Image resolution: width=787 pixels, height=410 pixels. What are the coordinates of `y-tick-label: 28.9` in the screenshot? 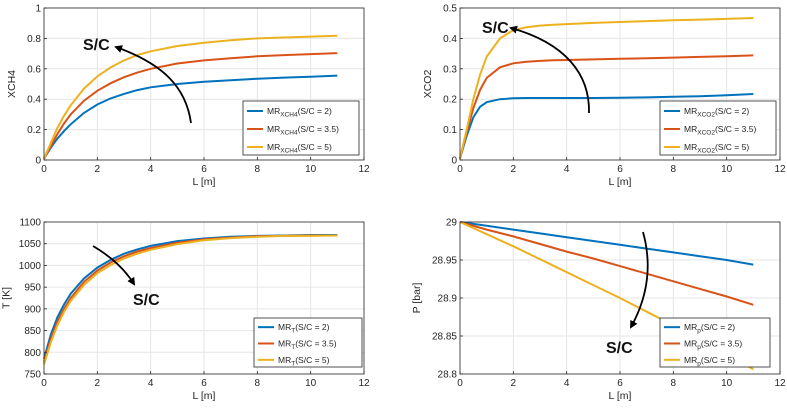 It's located at (448, 299).